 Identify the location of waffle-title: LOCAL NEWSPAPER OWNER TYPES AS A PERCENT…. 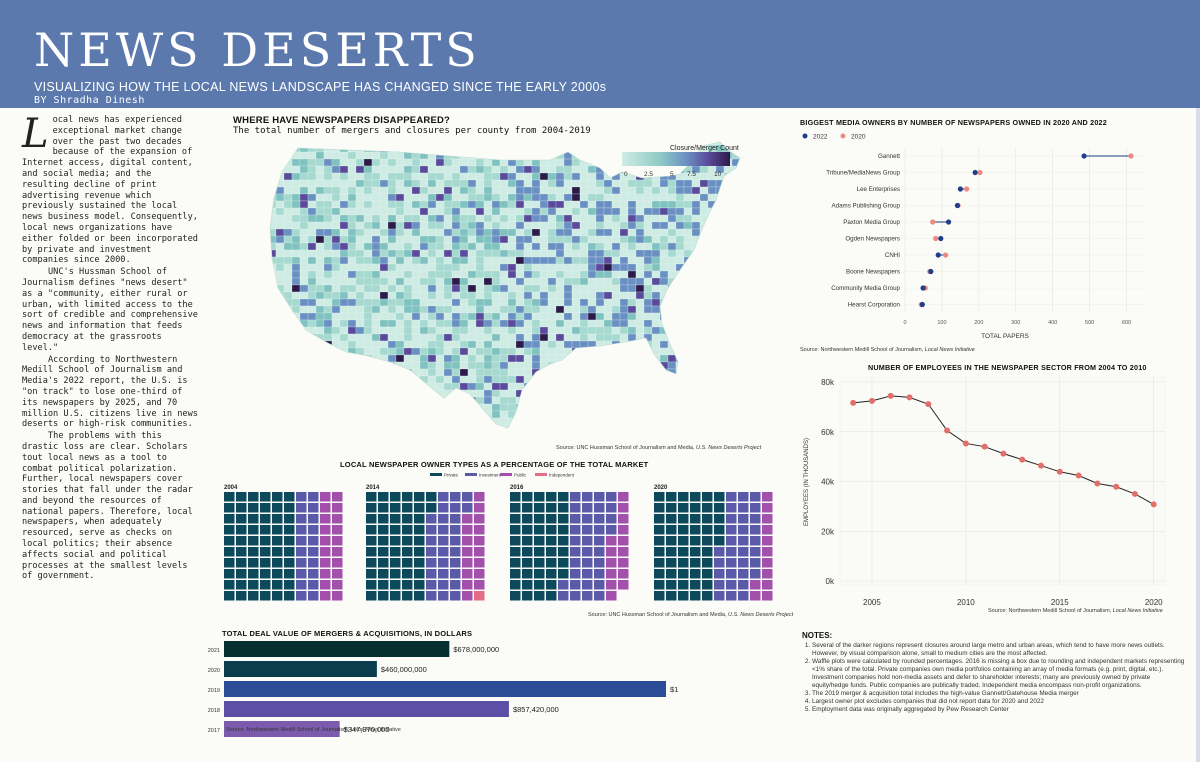
(494, 464).